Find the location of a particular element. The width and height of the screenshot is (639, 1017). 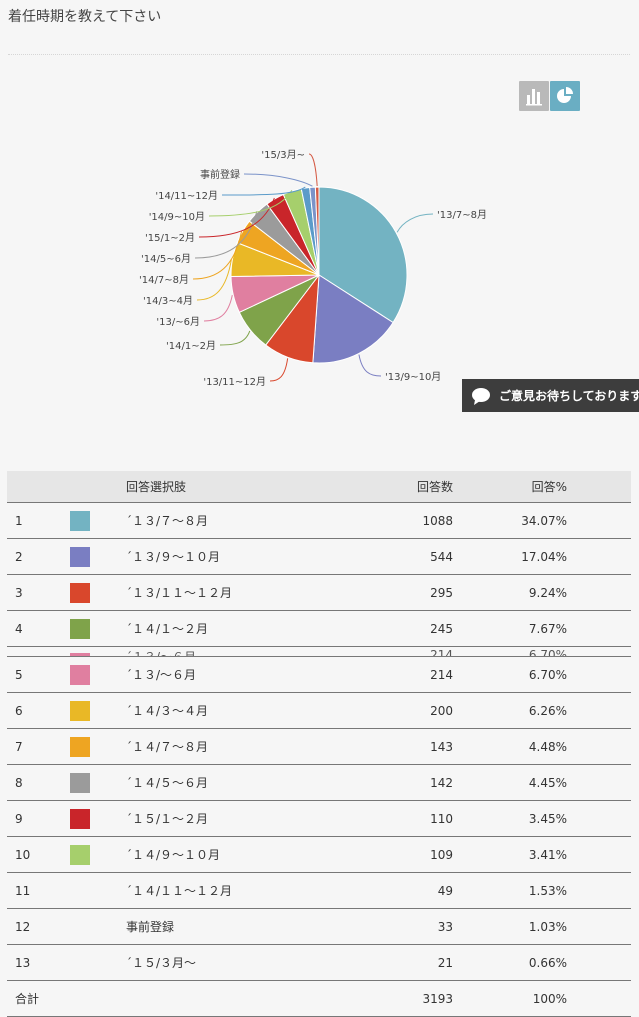

row-choice: ´１４/１～２月 is located at coordinates (167, 629).